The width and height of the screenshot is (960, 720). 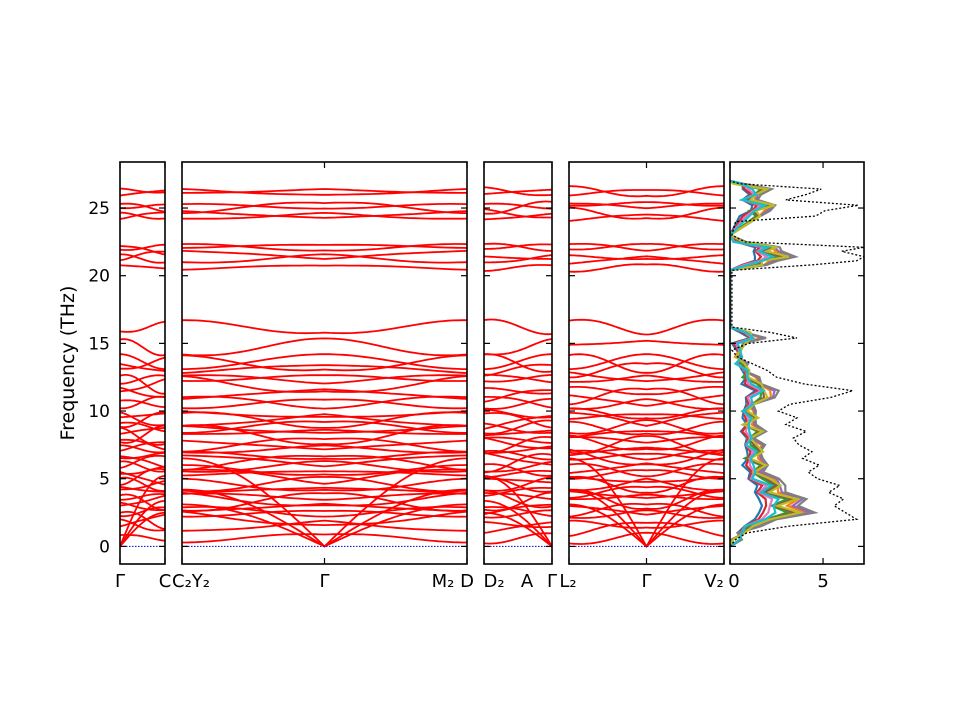 I want to click on kpoint-label: C, so click(x=165, y=581).